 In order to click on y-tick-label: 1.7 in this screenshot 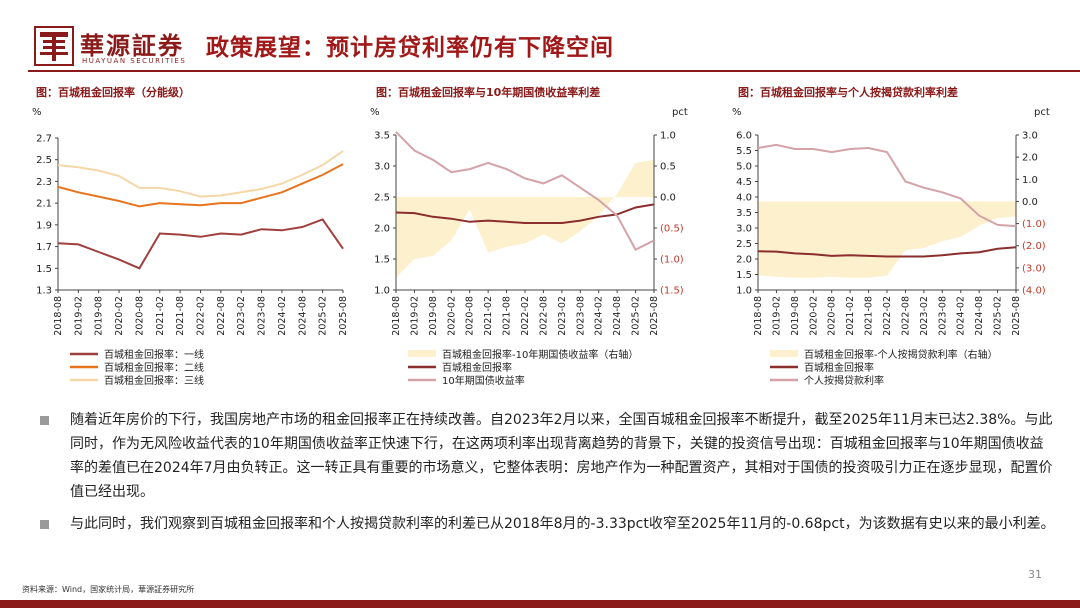, I will do `click(44, 247)`.